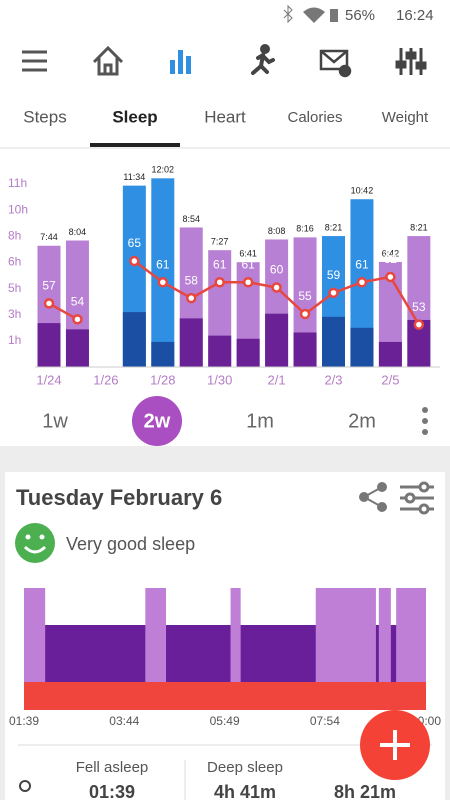  Describe the element at coordinates (425, 421) in the screenshot. I see `more-button` at that location.